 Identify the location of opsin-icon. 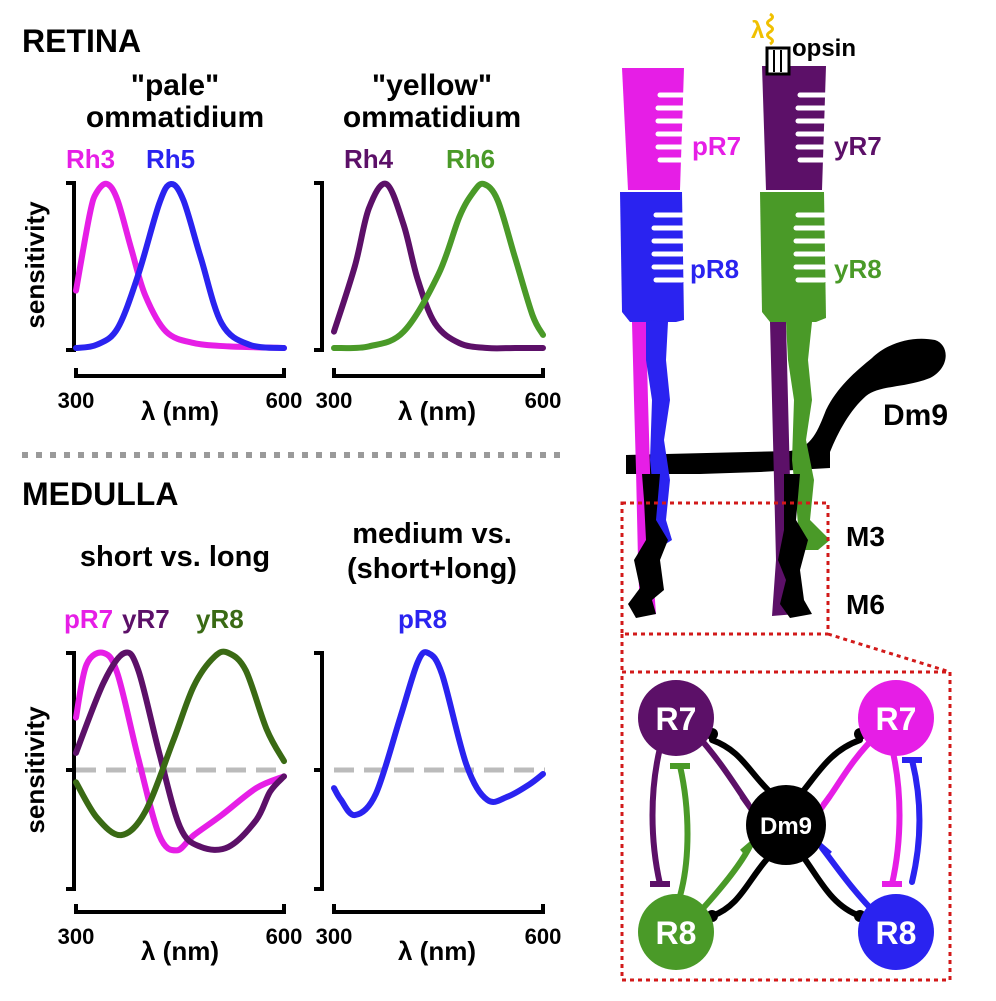
(778, 44).